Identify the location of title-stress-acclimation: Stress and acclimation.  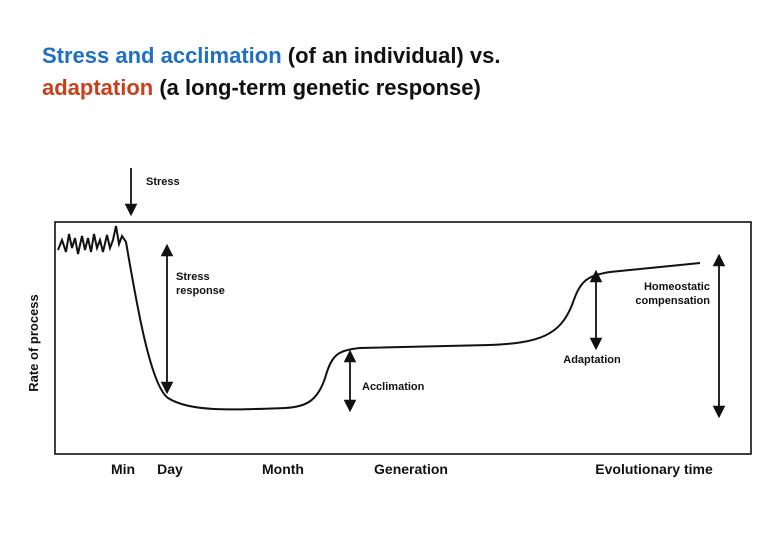
(162, 55).